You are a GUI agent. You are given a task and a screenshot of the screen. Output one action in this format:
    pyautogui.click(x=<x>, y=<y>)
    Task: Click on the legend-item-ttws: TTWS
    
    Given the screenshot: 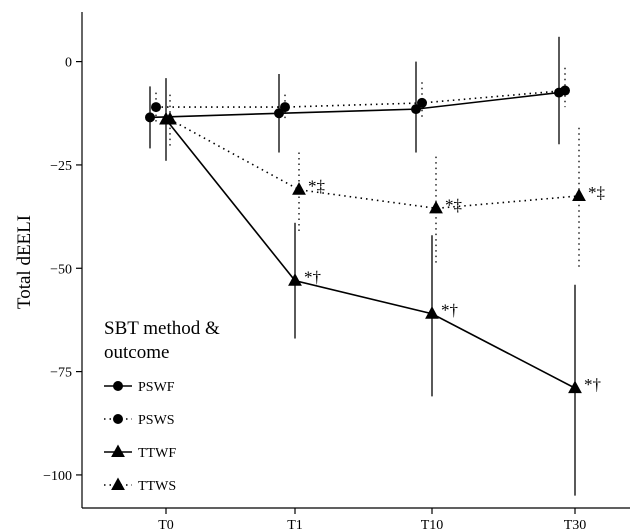 What is the action you would take?
    pyautogui.click(x=140, y=485)
    